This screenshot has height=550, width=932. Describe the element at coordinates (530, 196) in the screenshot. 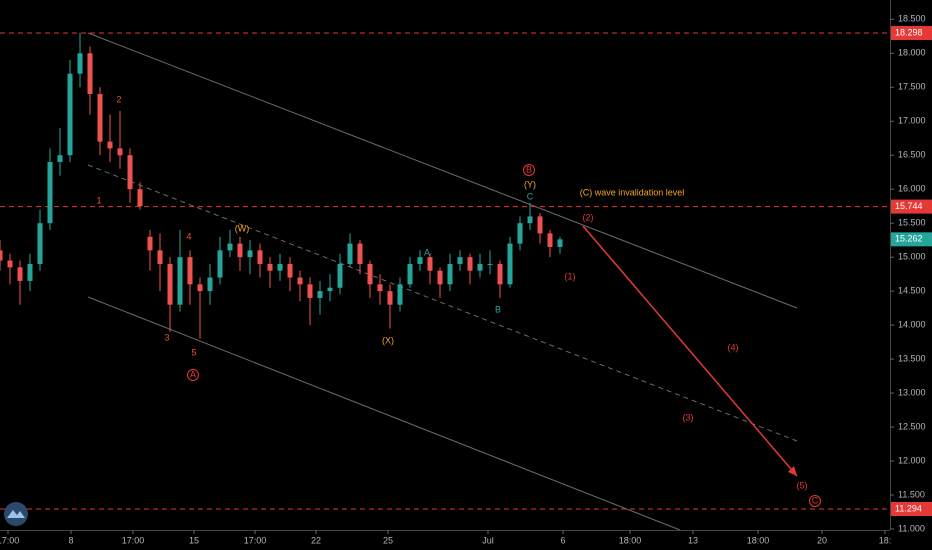

I see `wave-label: C` at that location.